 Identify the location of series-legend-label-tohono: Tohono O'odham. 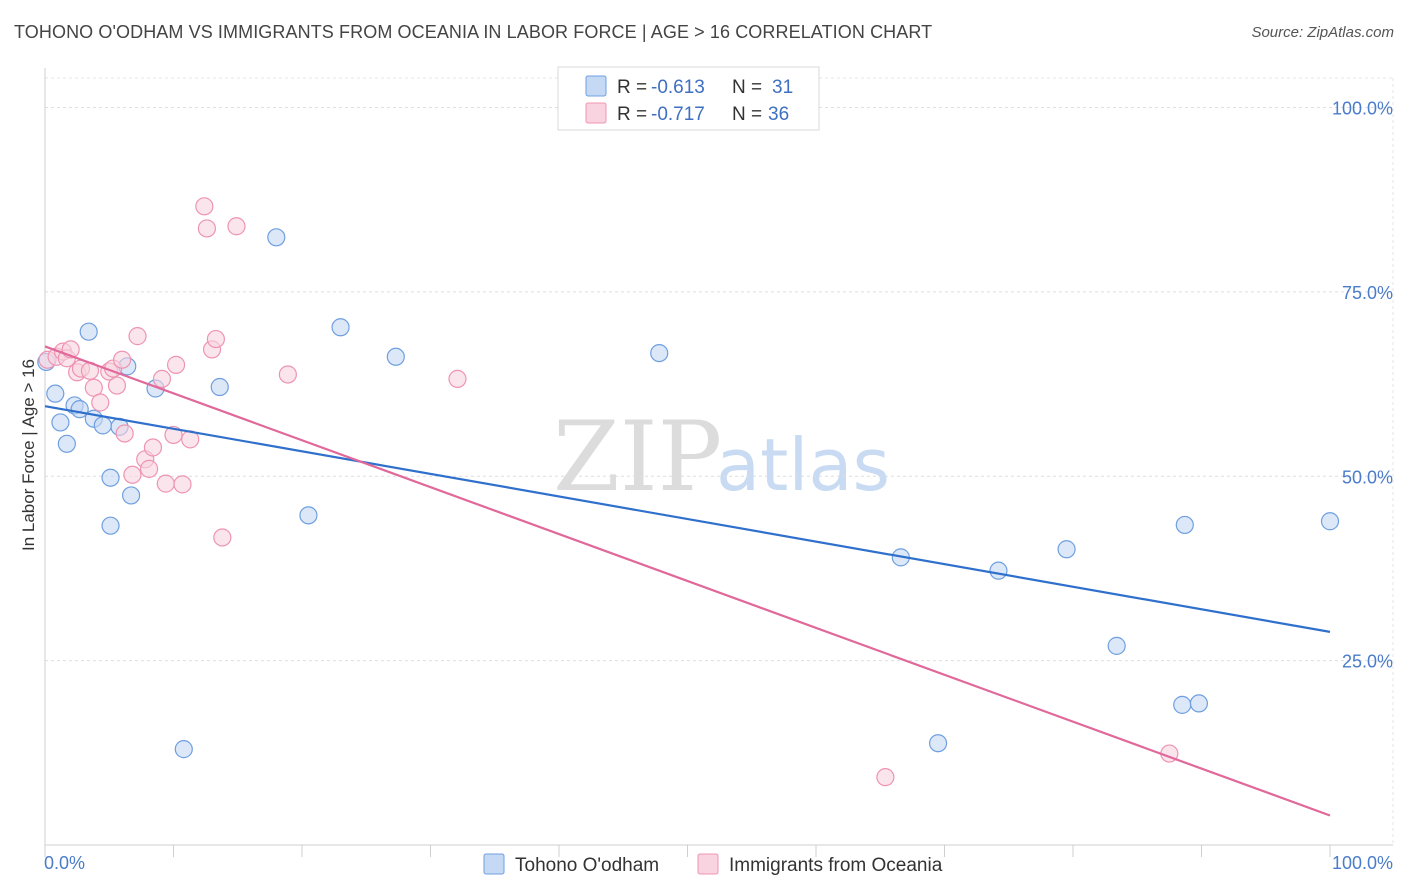
(587, 865).